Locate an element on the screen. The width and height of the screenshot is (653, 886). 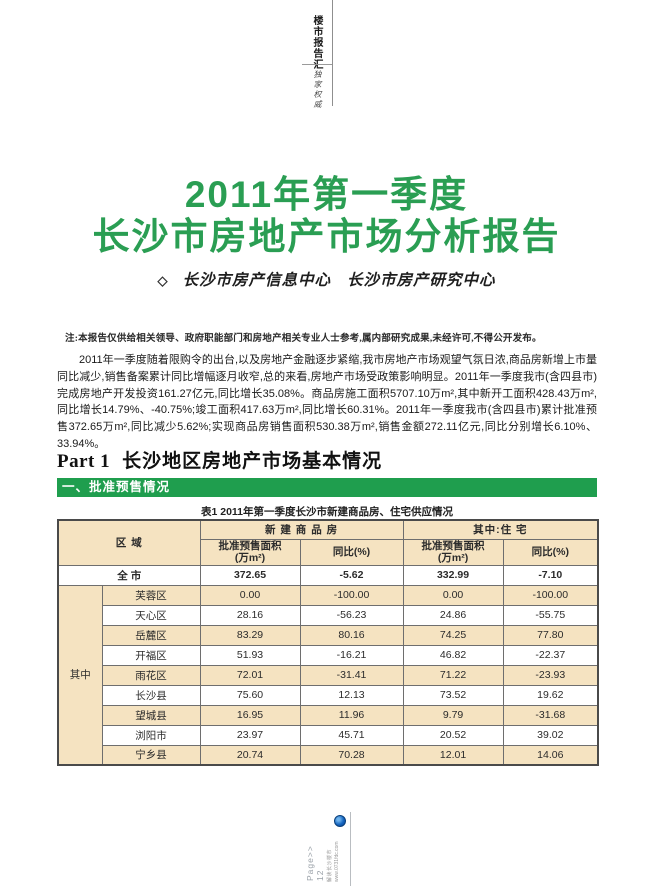
district-row: 岳麓区 83.29 80.16 74.25 77.80 is located at coordinates (328, 635).